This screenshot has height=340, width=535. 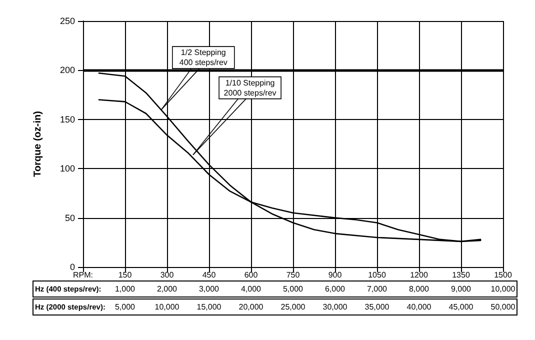 What do you see at coordinates (419, 289) in the screenshot?
I see `x2-tick-label: 8,000` at bounding box center [419, 289].